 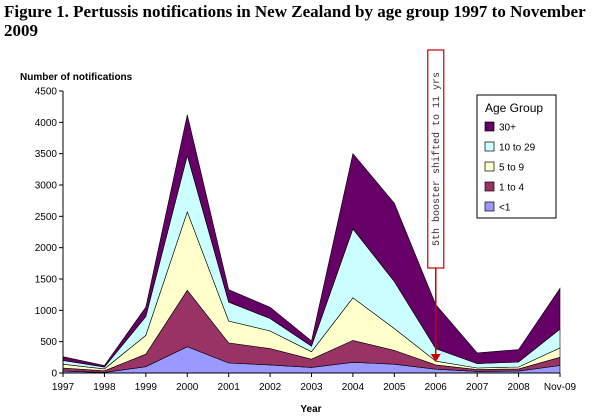 What do you see at coordinates (477, 387) in the screenshot?
I see `x-tick-label: 2007` at bounding box center [477, 387].